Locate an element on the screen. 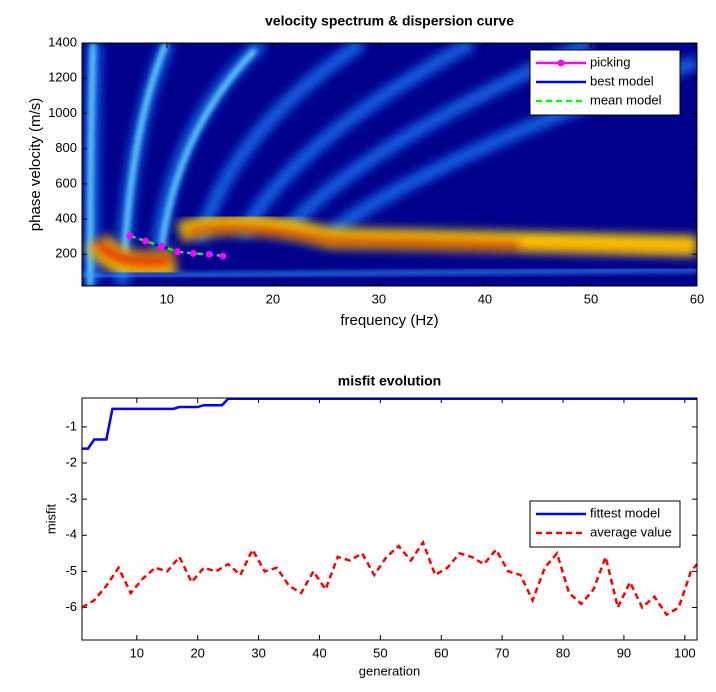 The width and height of the screenshot is (716, 692). y-tick-label: -6 is located at coordinates (71, 606).